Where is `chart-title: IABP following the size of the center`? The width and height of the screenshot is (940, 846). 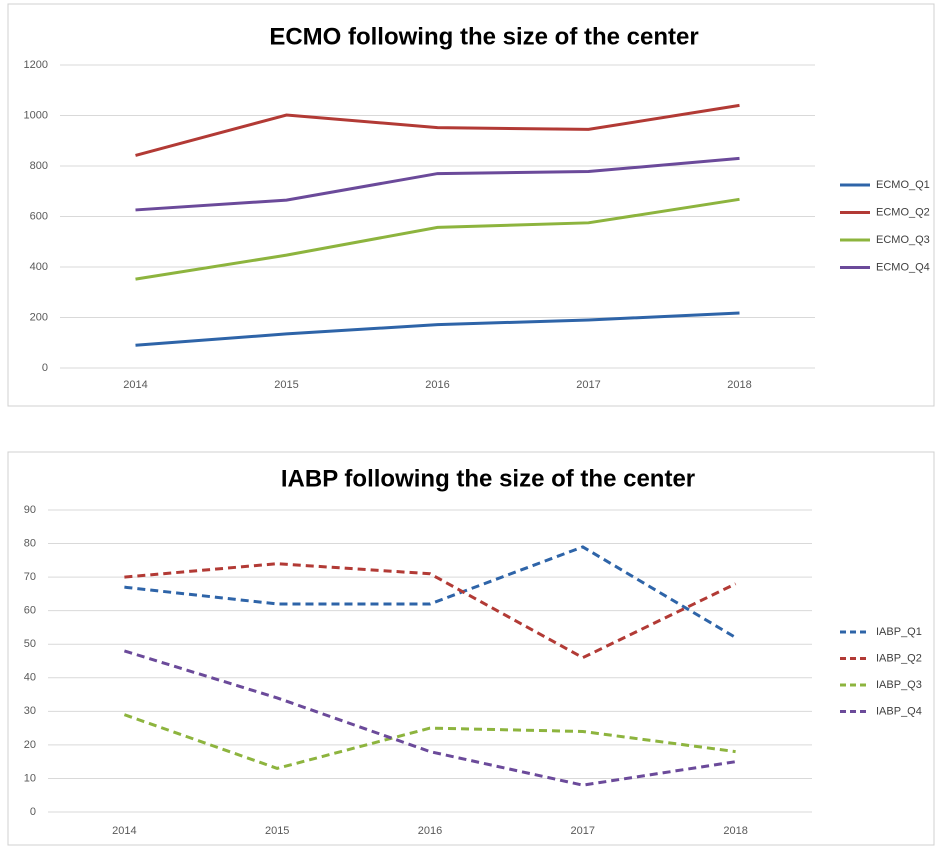
chart-title: IABP following the size of the center is located at coordinates (488, 478).